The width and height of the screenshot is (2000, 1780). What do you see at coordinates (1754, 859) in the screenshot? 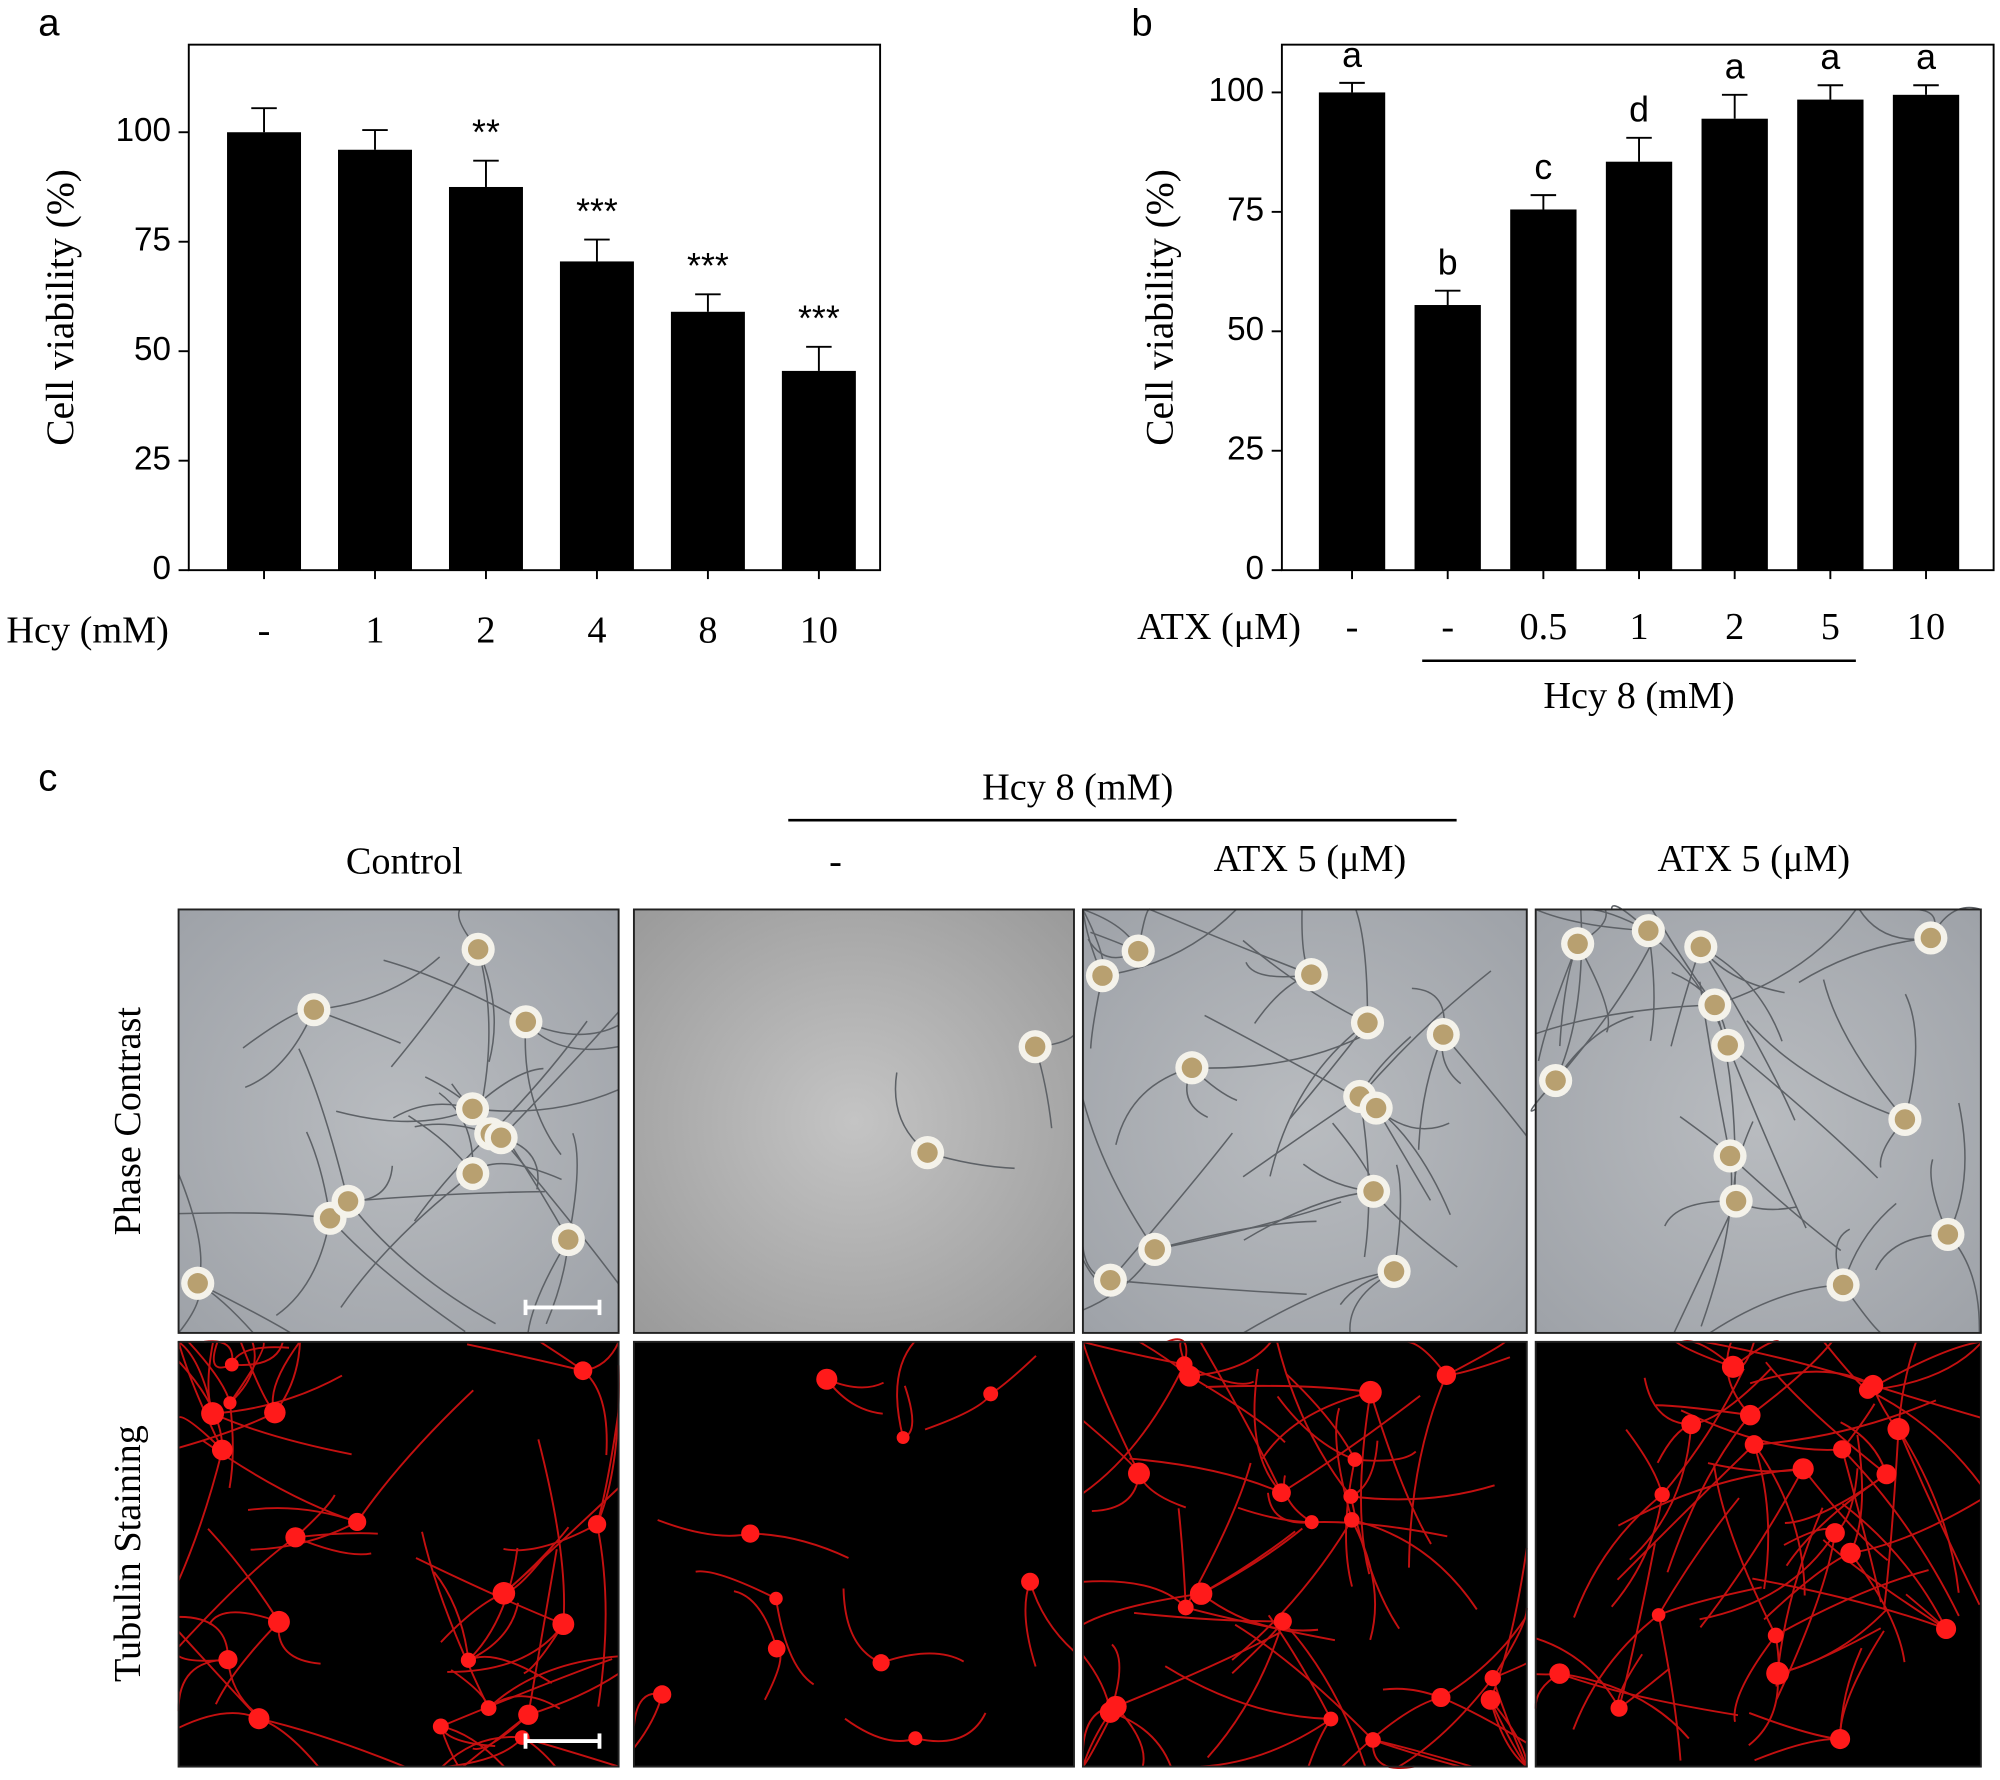
I see `column-label: ATX 5 (μM)` at bounding box center [1754, 859].